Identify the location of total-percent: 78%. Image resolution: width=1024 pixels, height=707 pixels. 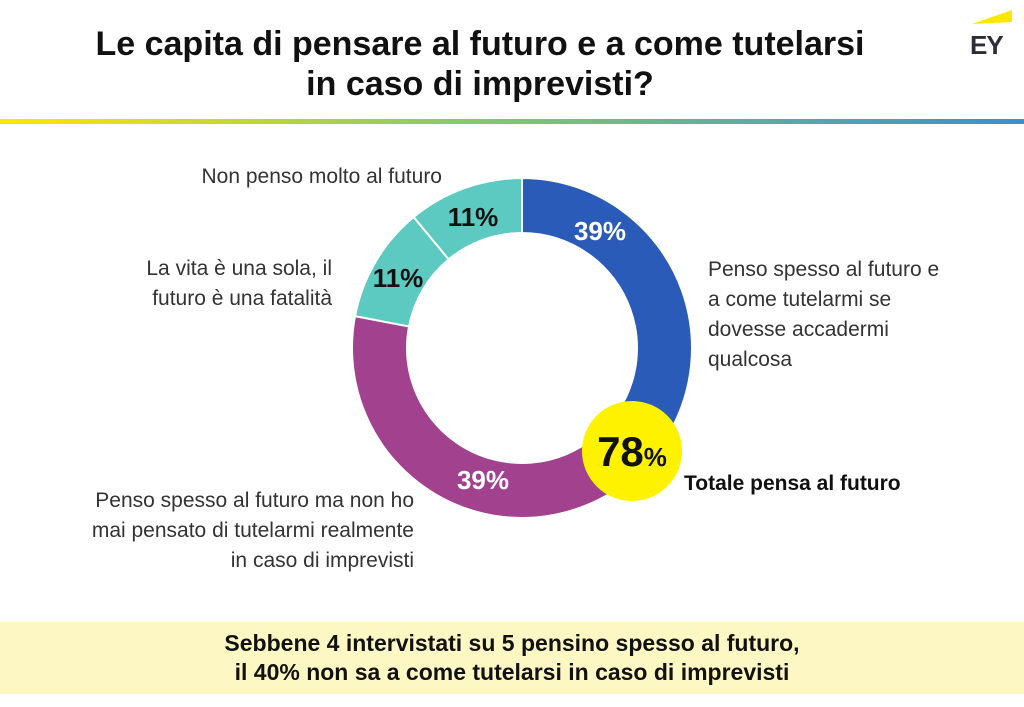
(632, 451).